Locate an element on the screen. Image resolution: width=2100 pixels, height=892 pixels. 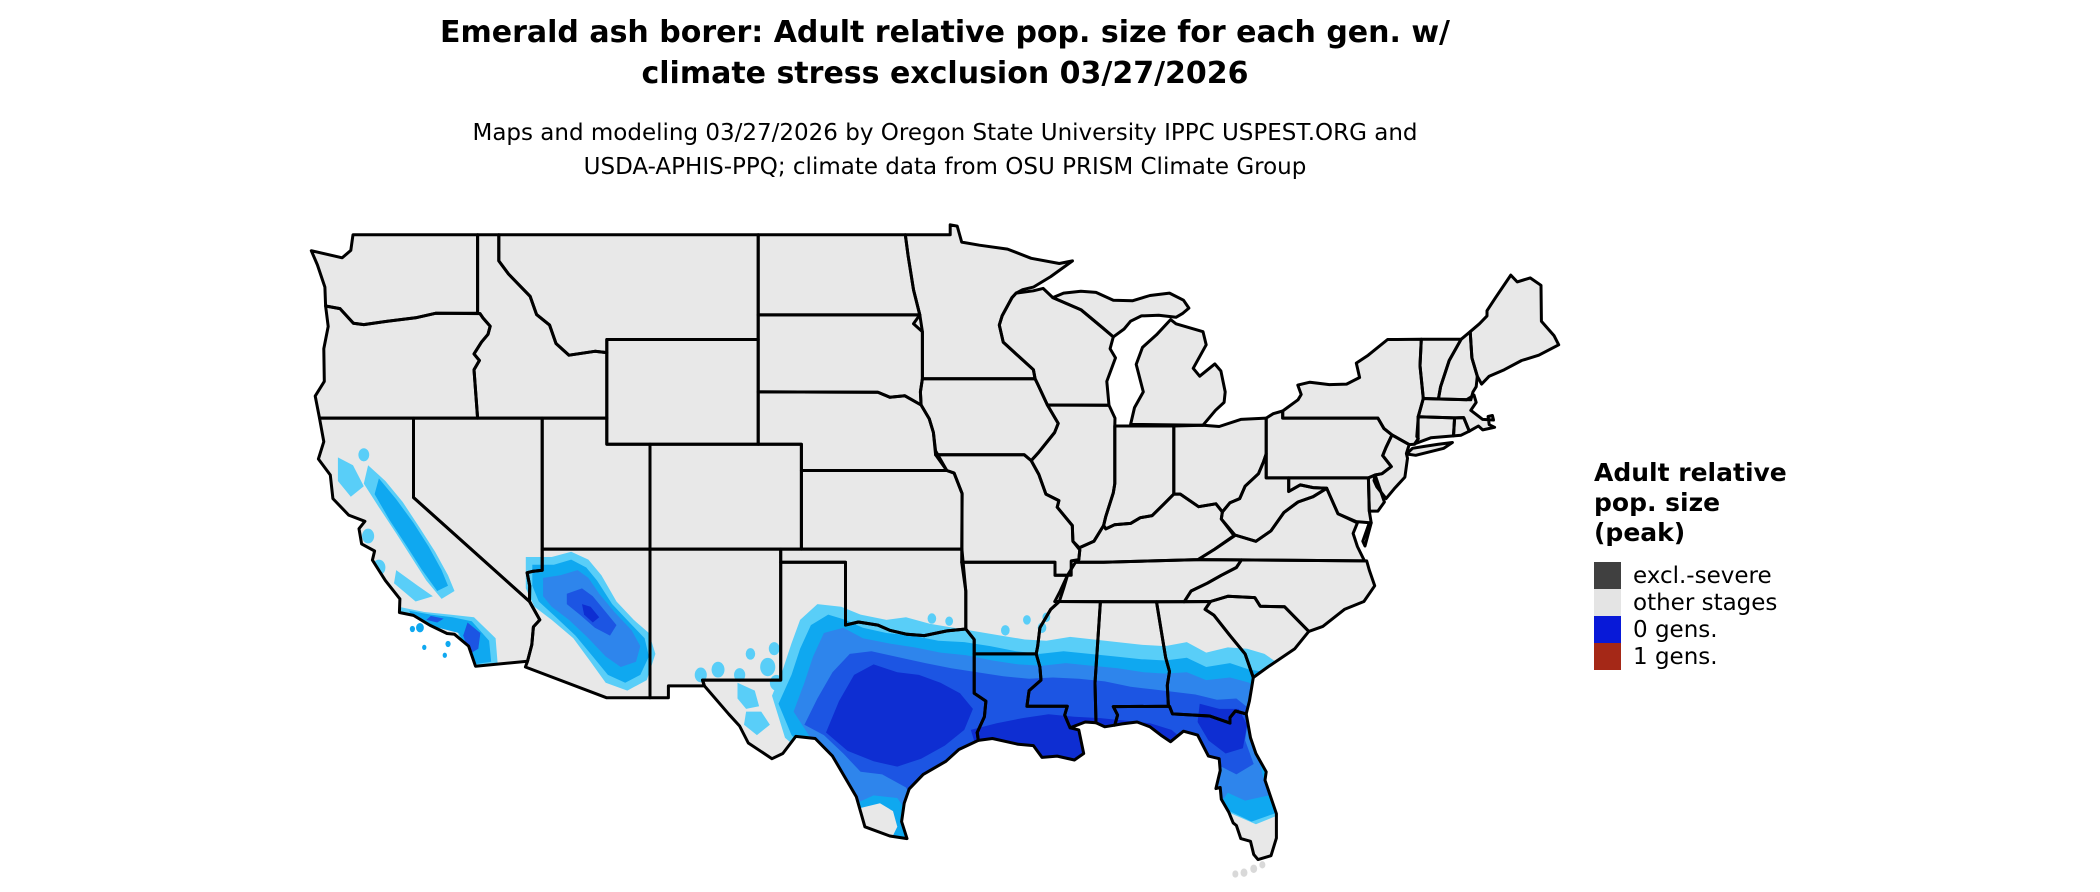
state-ar is located at coordinates (1014, 608).